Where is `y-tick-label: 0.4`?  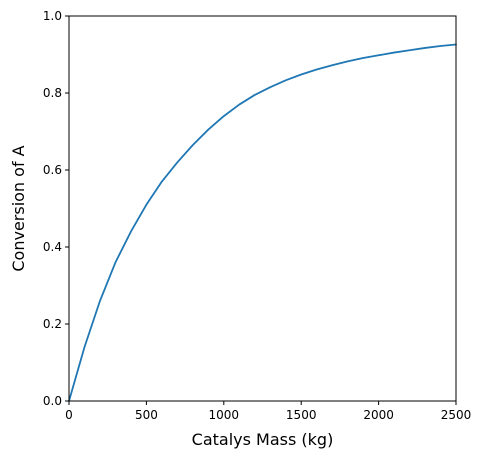
y-tick-label: 0.4 is located at coordinates (52, 247).